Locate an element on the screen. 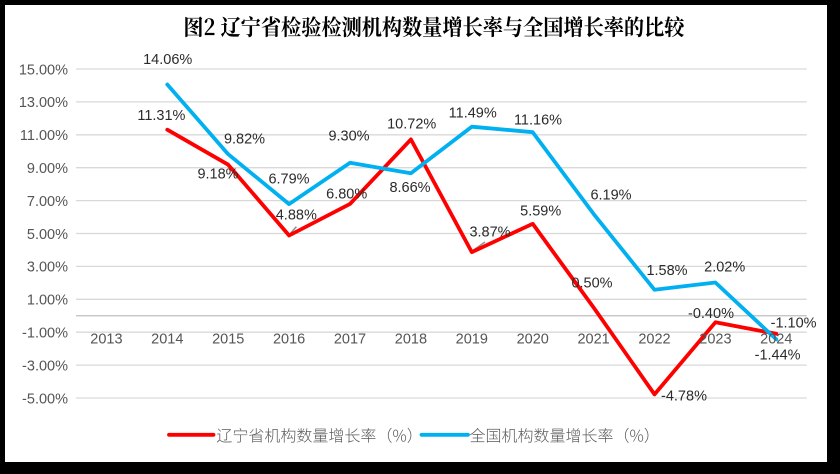  svg-text: 9.30% is located at coordinates (348, 136).